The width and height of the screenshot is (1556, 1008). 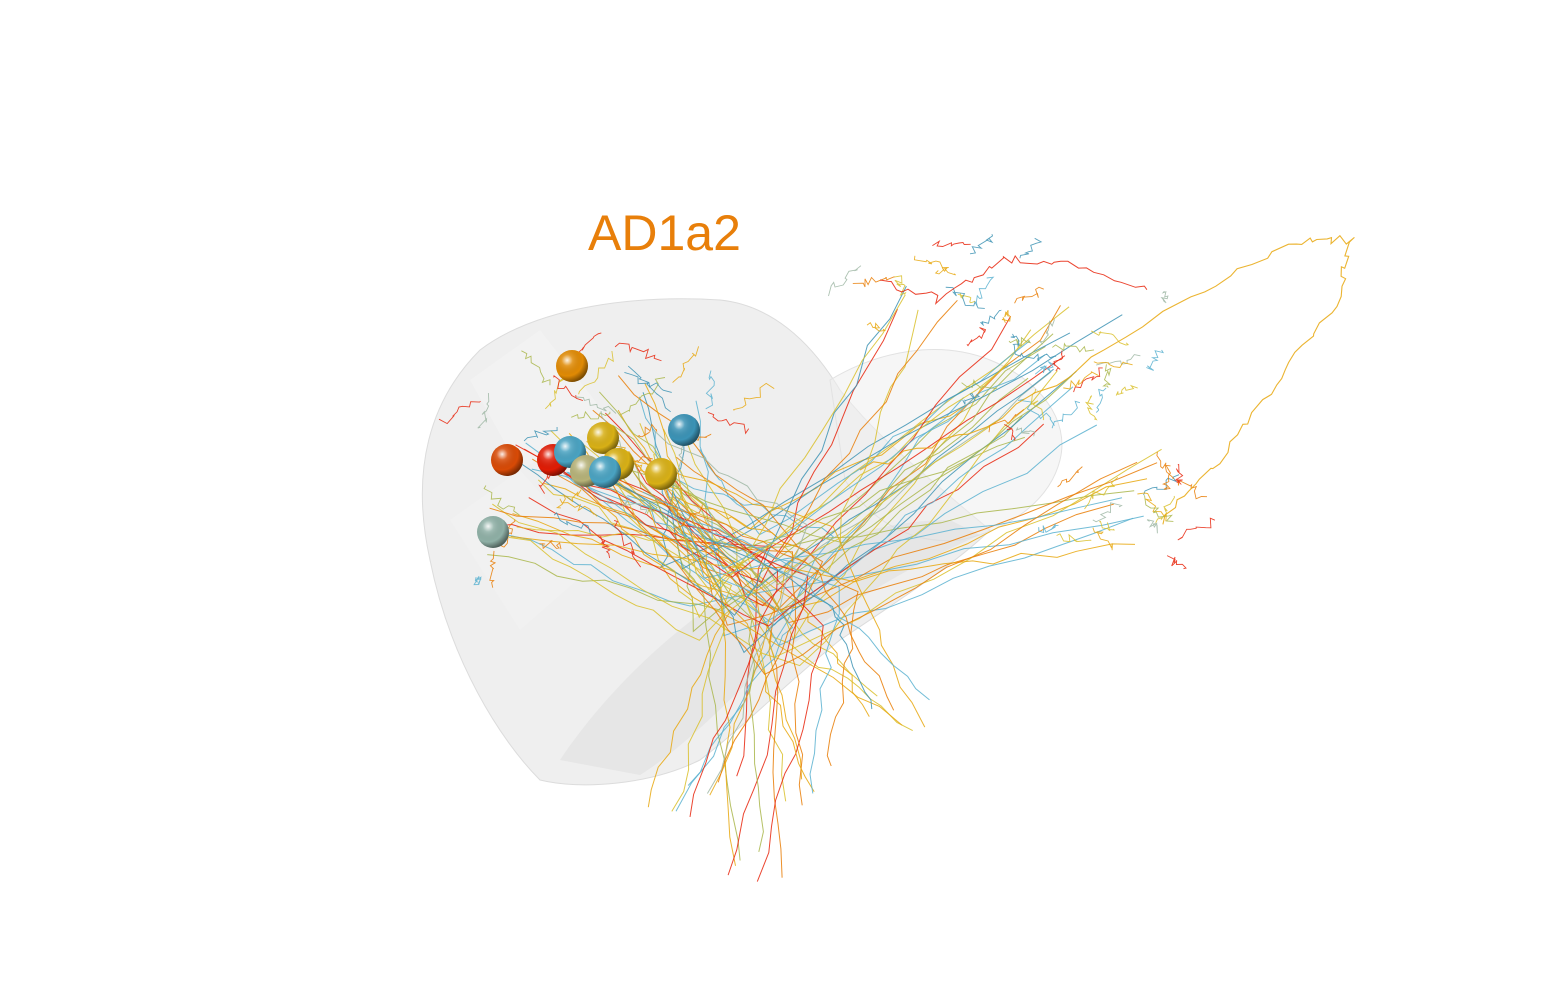 I want to click on neuron-type-title: AD1a2, so click(x=664, y=233).